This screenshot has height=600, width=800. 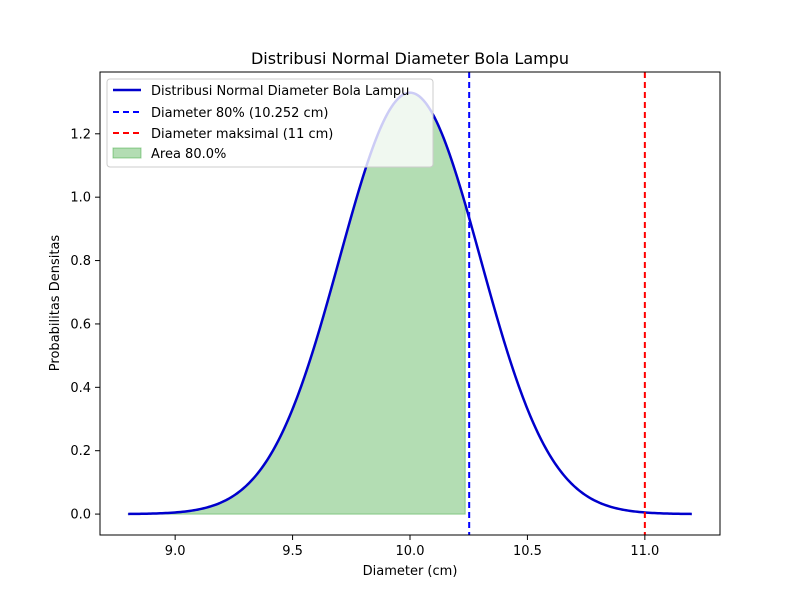 What do you see at coordinates (242, 134) in the screenshot?
I see `legend-label-diameter-max: Diameter maksimal (11 cm)` at bounding box center [242, 134].